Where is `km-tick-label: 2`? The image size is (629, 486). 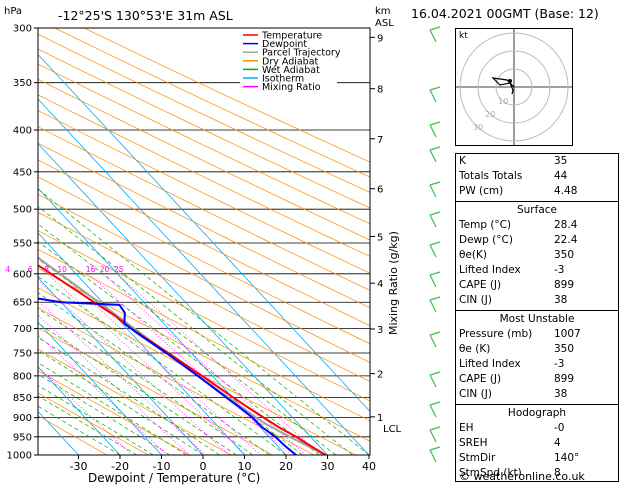
km-tick-label: 2 is located at coordinates (380, 375).